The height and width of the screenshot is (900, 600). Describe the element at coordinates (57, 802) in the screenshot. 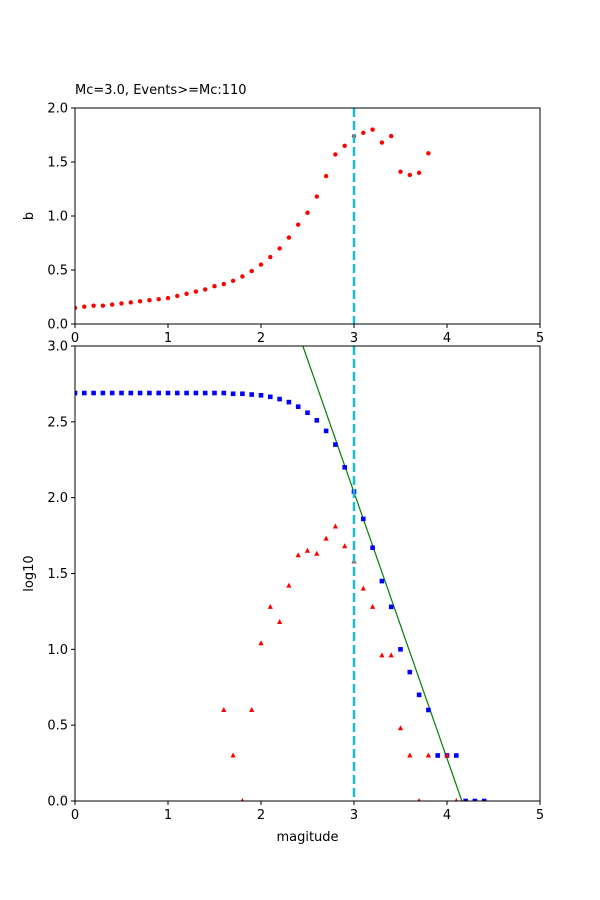

I see `y-tick-label: 0.0` at that location.